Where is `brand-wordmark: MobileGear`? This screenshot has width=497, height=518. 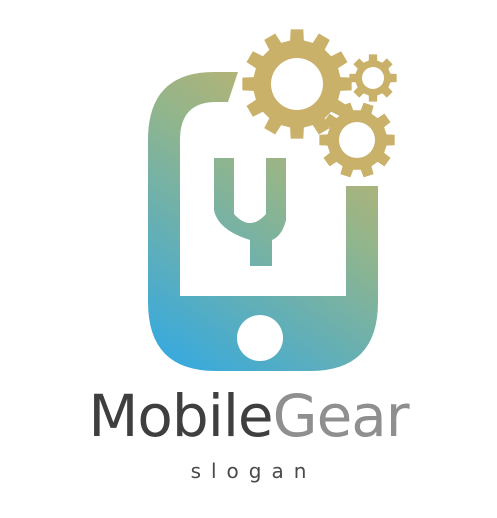
brand-wordmark: MobileGear is located at coordinates (248, 416).